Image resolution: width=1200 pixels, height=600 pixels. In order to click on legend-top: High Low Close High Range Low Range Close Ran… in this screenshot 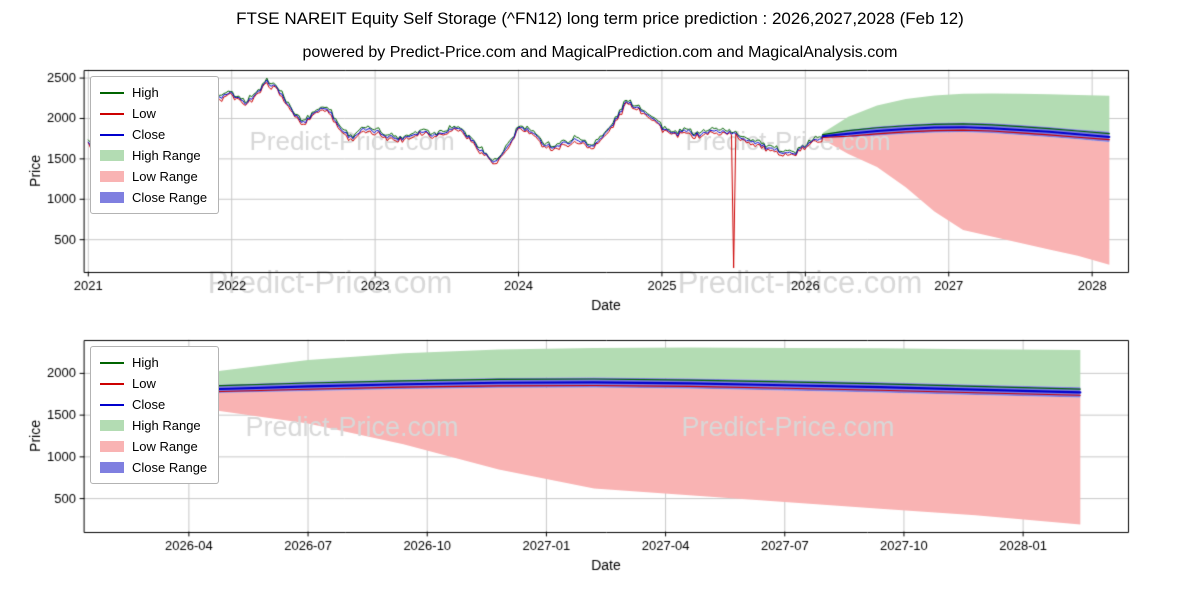, I will do `click(155, 145)`.